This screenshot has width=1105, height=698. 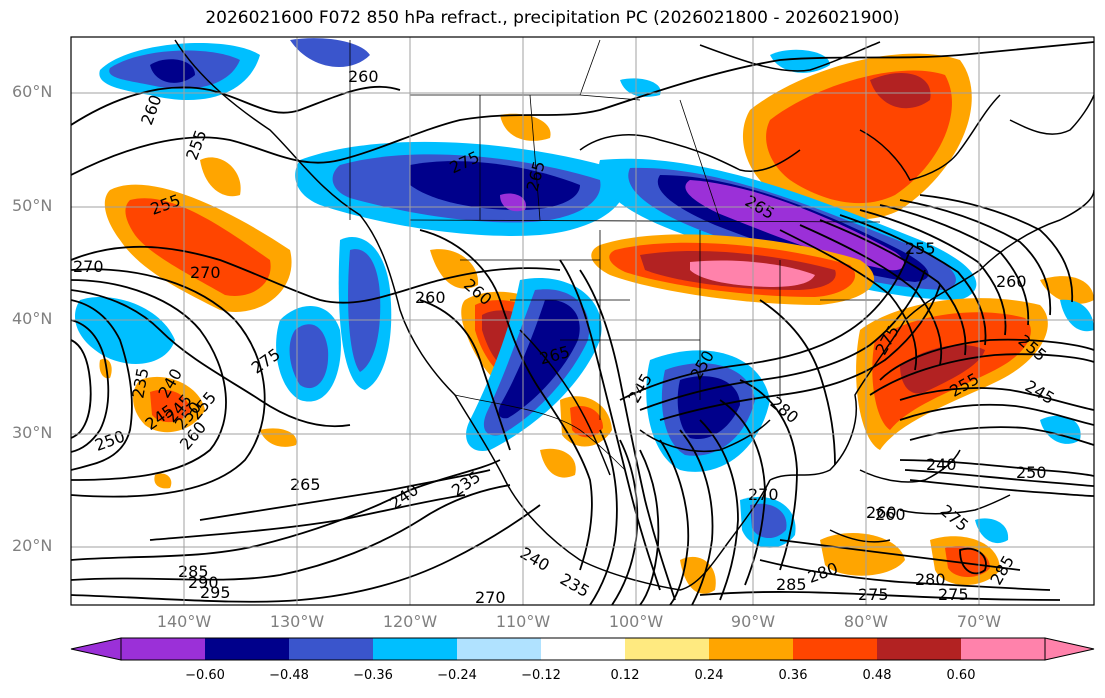 I want to click on colorbar-tick-label: 0.48, so click(x=877, y=675).